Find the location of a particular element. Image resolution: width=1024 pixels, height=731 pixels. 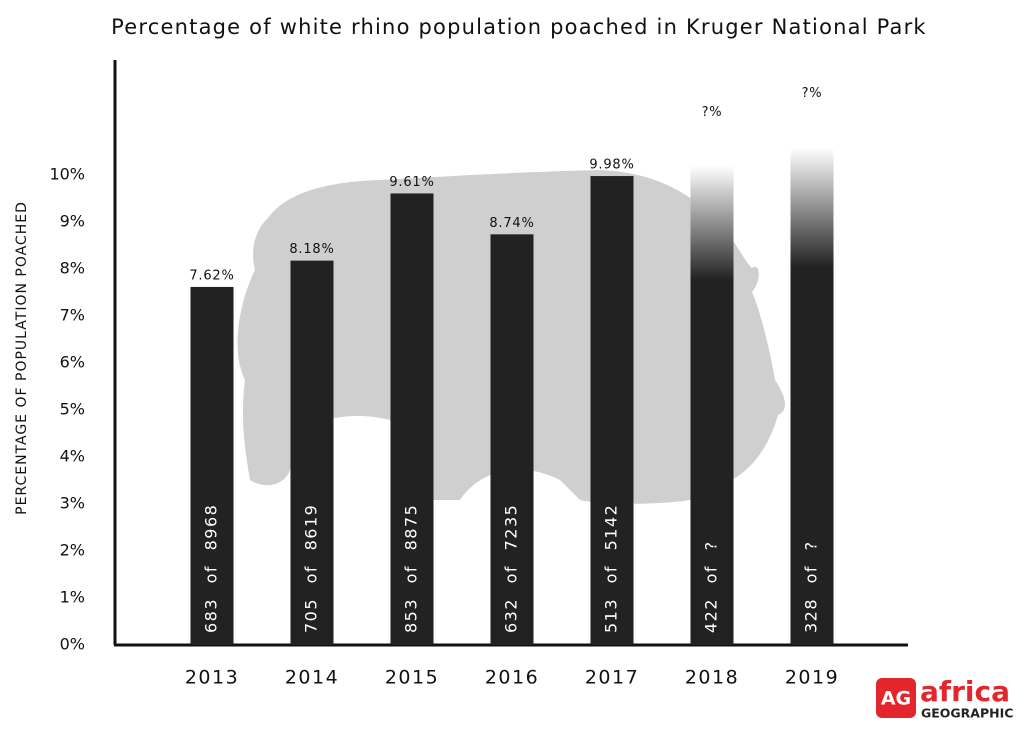

bar-inner-label: 328 of ? is located at coordinates (811, 586).